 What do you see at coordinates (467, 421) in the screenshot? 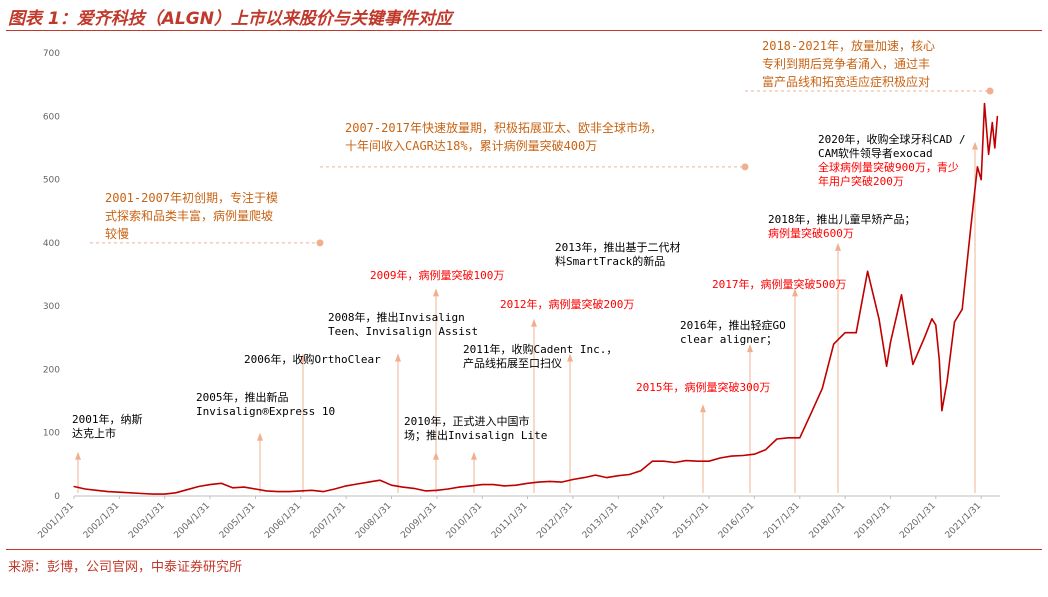
I see `event-label: 2010年，正式进入中国市` at bounding box center [467, 421].